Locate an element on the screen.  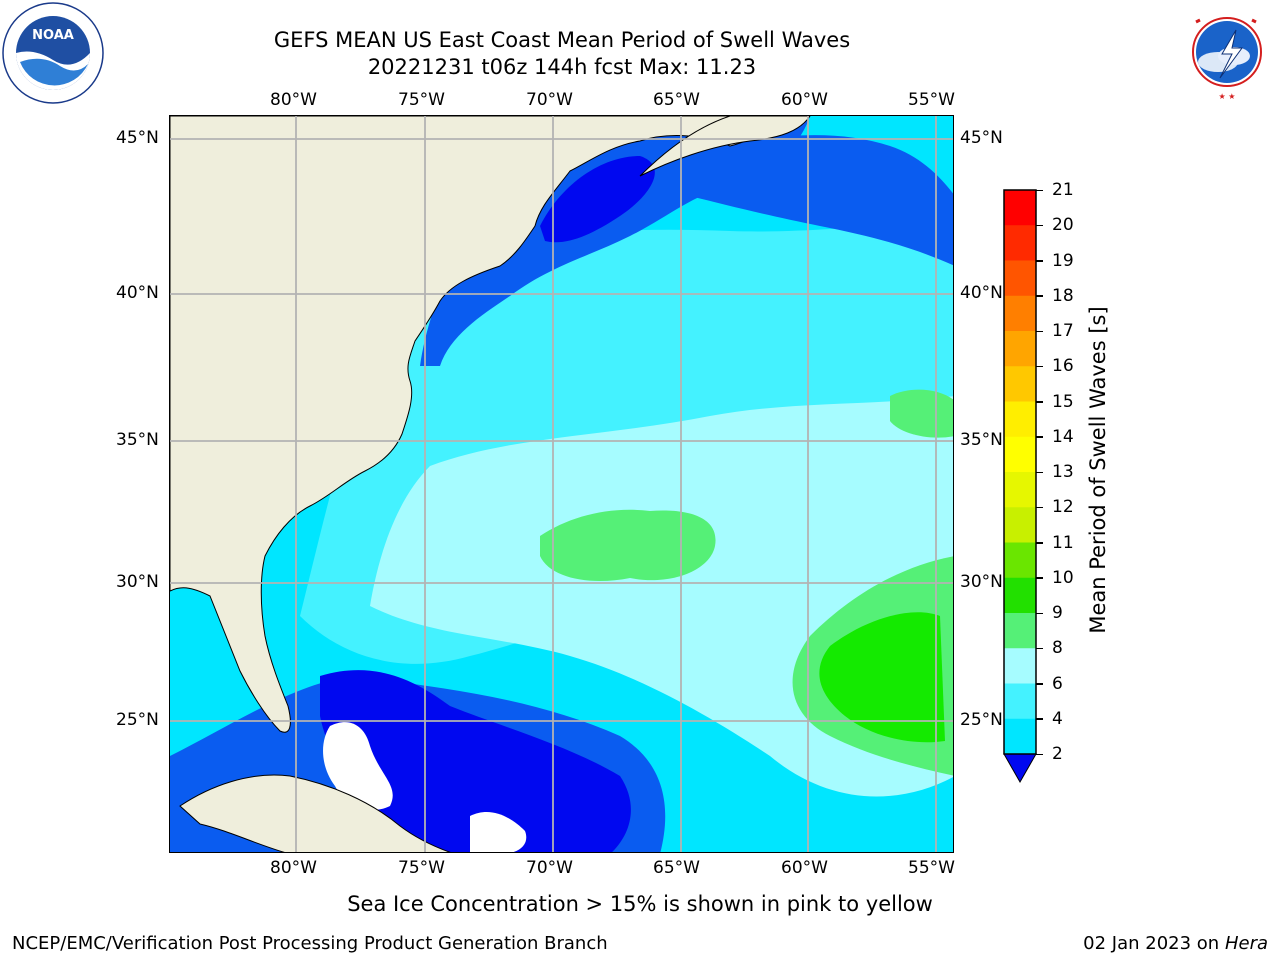
colorbar is located at coordinates (1020, 486).